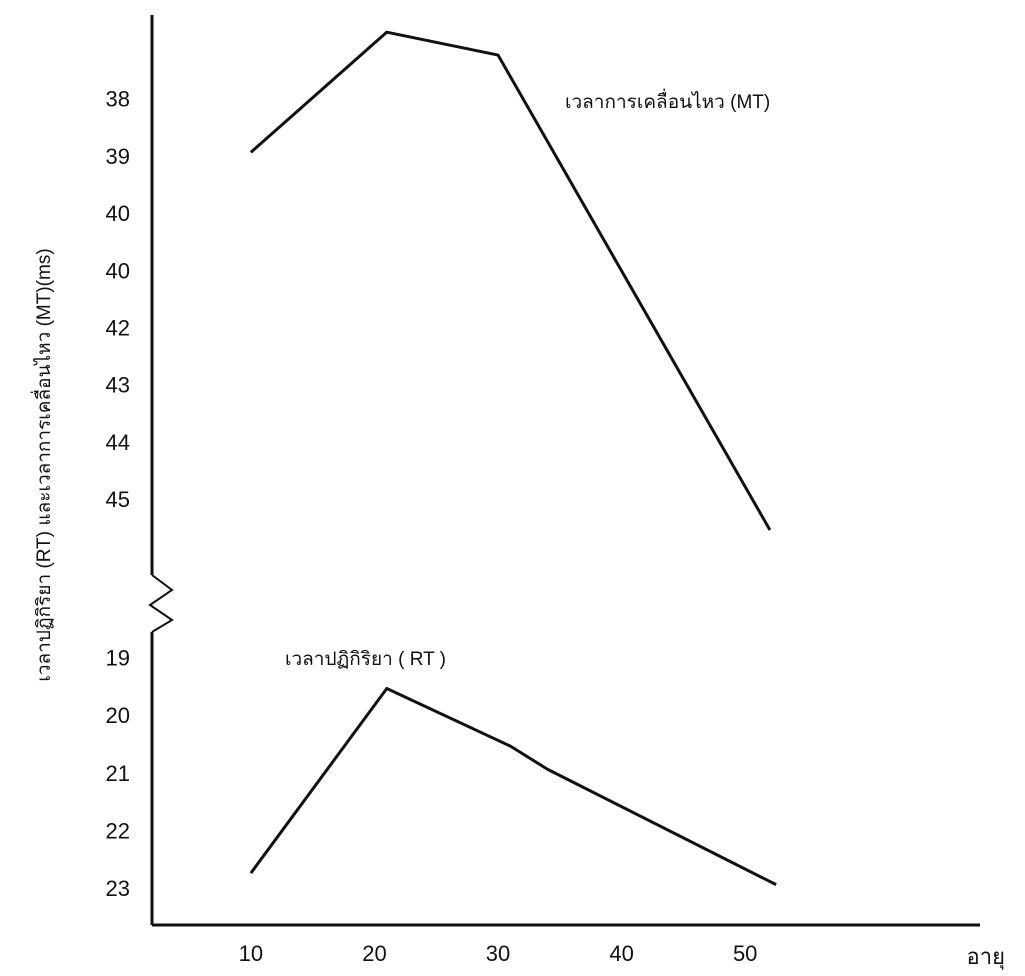 The width and height of the screenshot is (1025, 976). I want to click on y-tick-label: 21, so click(118, 773).